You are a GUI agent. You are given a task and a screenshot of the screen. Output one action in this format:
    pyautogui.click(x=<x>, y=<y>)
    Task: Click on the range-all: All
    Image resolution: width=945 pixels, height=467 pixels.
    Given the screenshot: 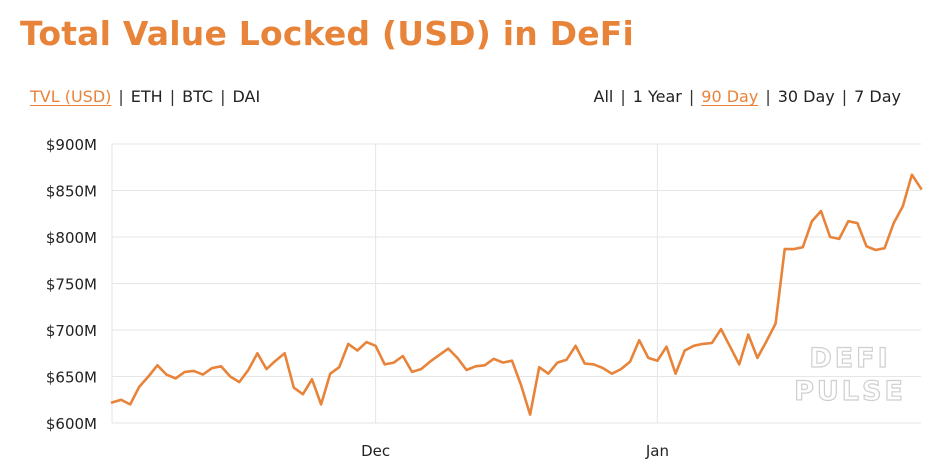 What is the action you would take?
    pyautogui.click(x=603, y=96)
    